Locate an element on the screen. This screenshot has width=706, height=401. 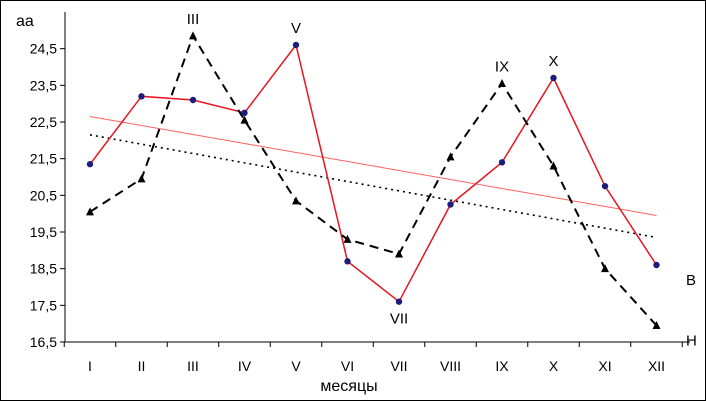
x-tick-label: VII is located at coordinates (398, 366).